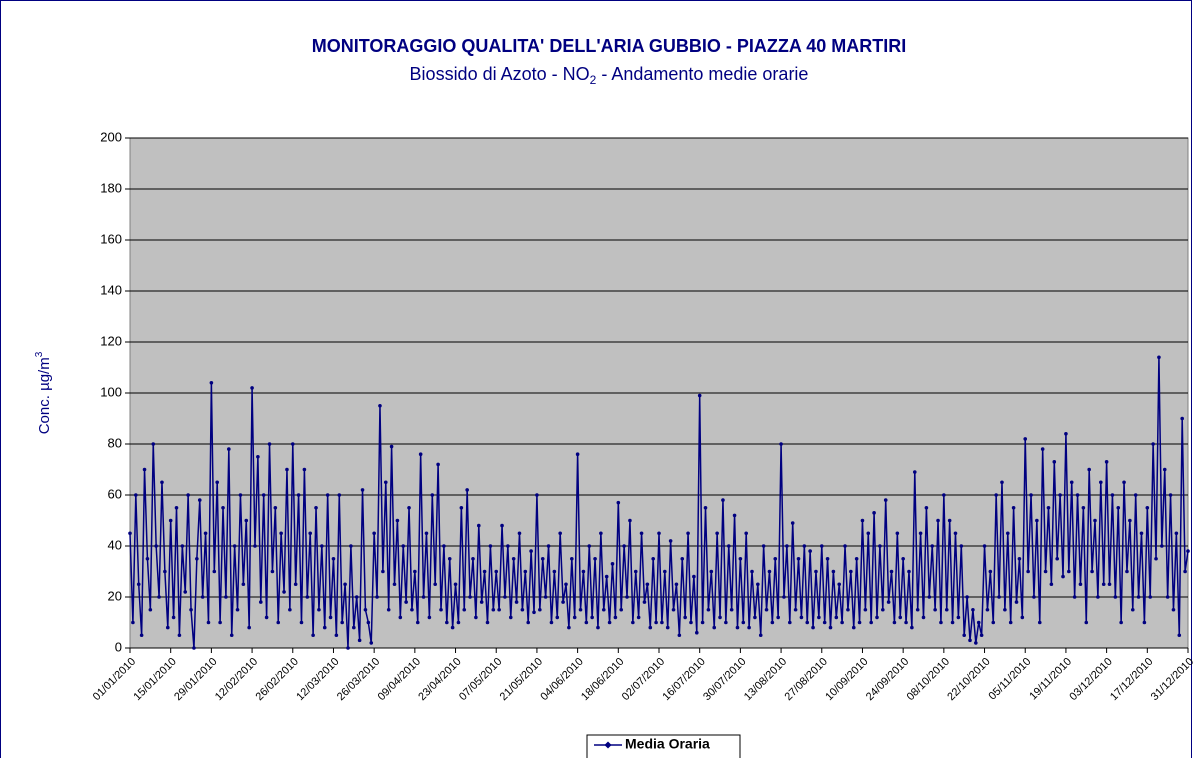  I want to click on subtitle-text: - Andamento medie orarie, so click(702, 74).